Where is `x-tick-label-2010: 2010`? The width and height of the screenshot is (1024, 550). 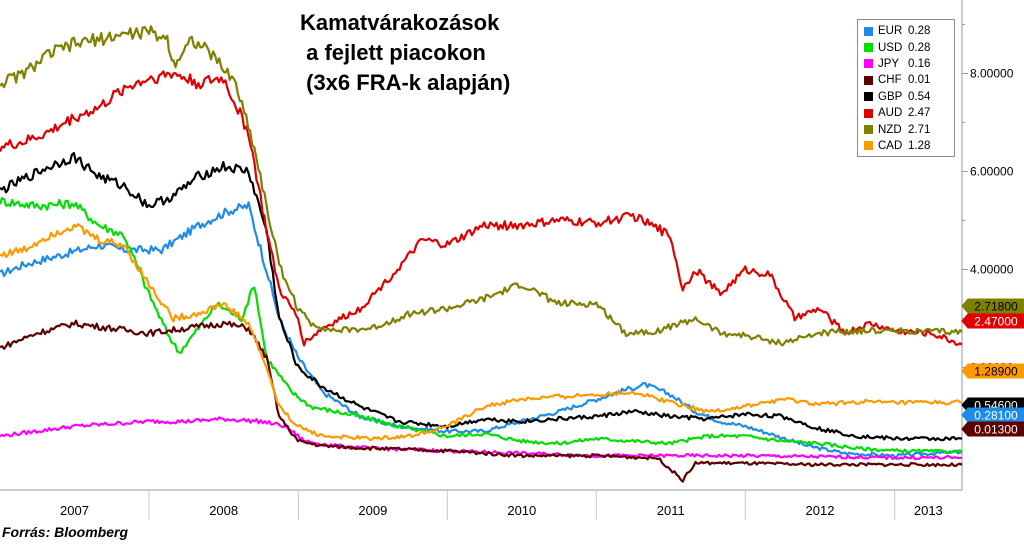 x-tick-label-2010: 2010 is located at coordinates (521, 510).